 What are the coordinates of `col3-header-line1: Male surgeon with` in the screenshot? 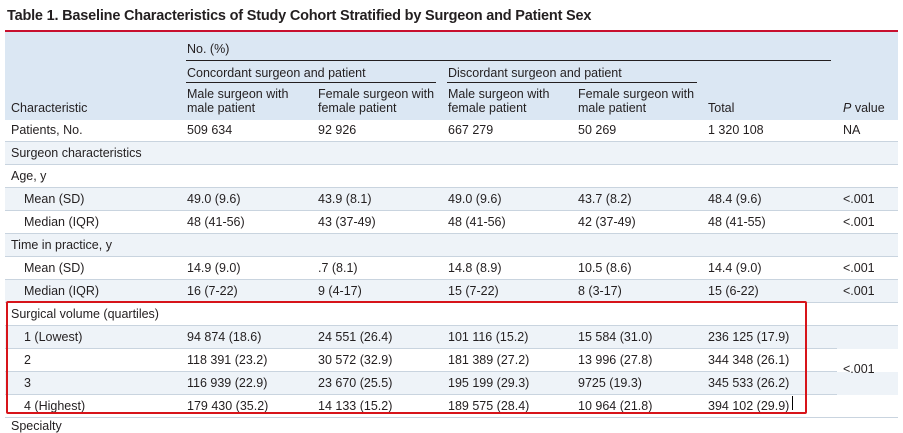 It's located at (499, 94).